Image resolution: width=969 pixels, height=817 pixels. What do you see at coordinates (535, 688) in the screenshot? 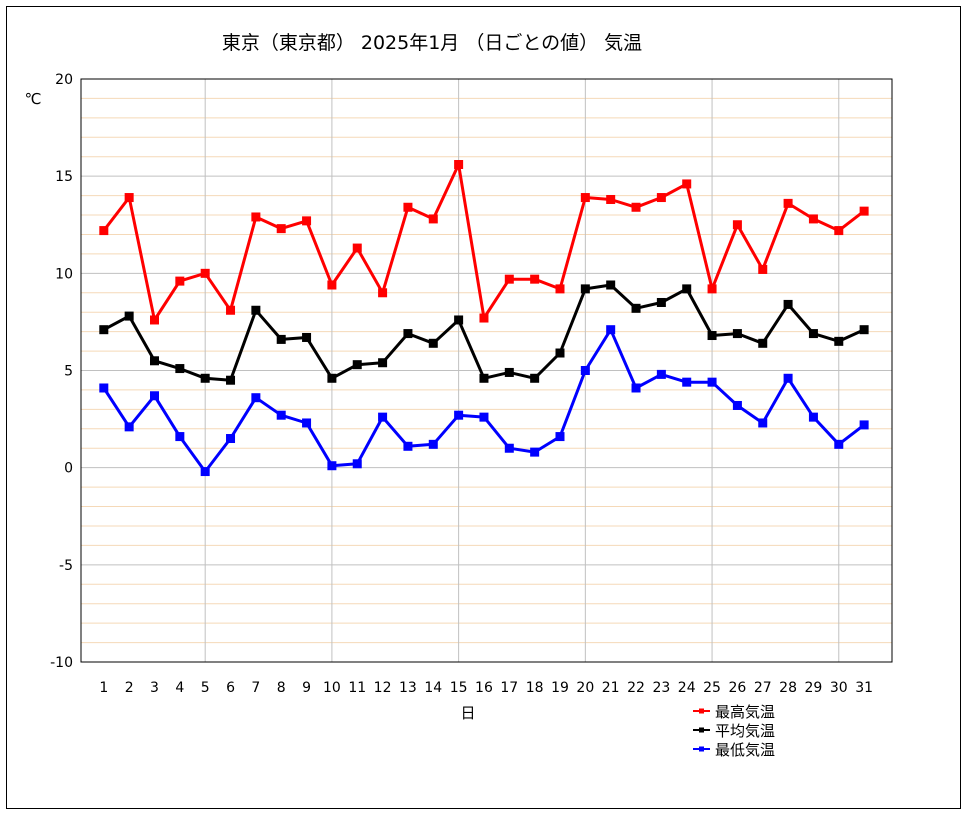
I see `x-tick-label: 18` at bounding box center [535, 688].